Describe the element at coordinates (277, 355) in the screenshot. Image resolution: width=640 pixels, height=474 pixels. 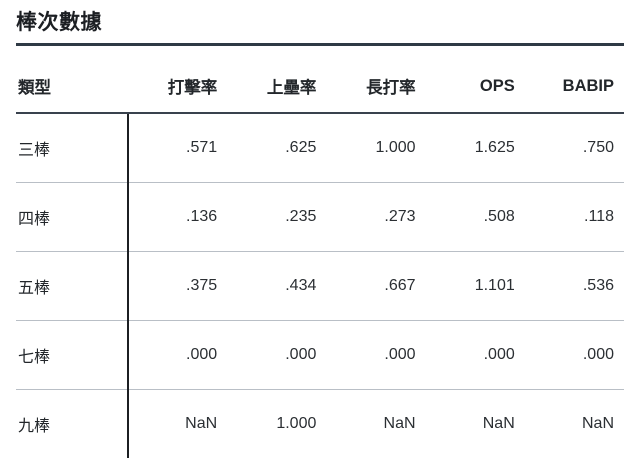
I see `cell-obp: .000` at that location.